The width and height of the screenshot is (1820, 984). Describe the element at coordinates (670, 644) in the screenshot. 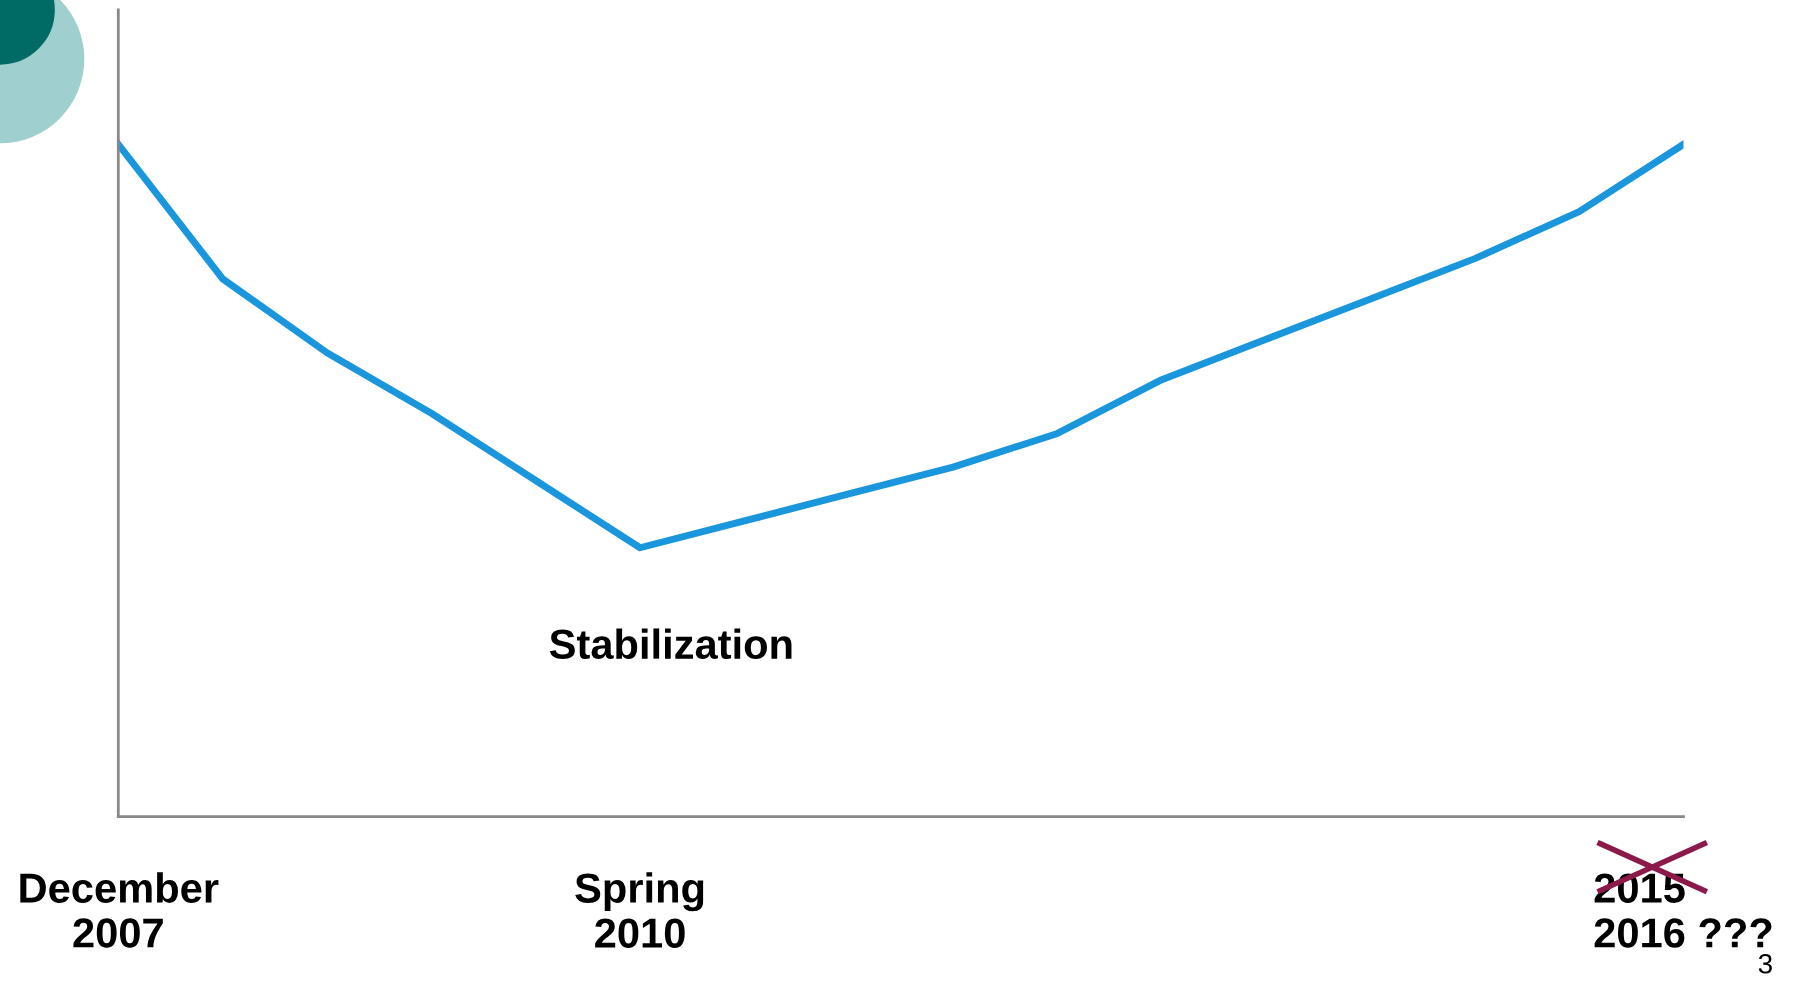

I see `annotation: Stabilization` at that location.